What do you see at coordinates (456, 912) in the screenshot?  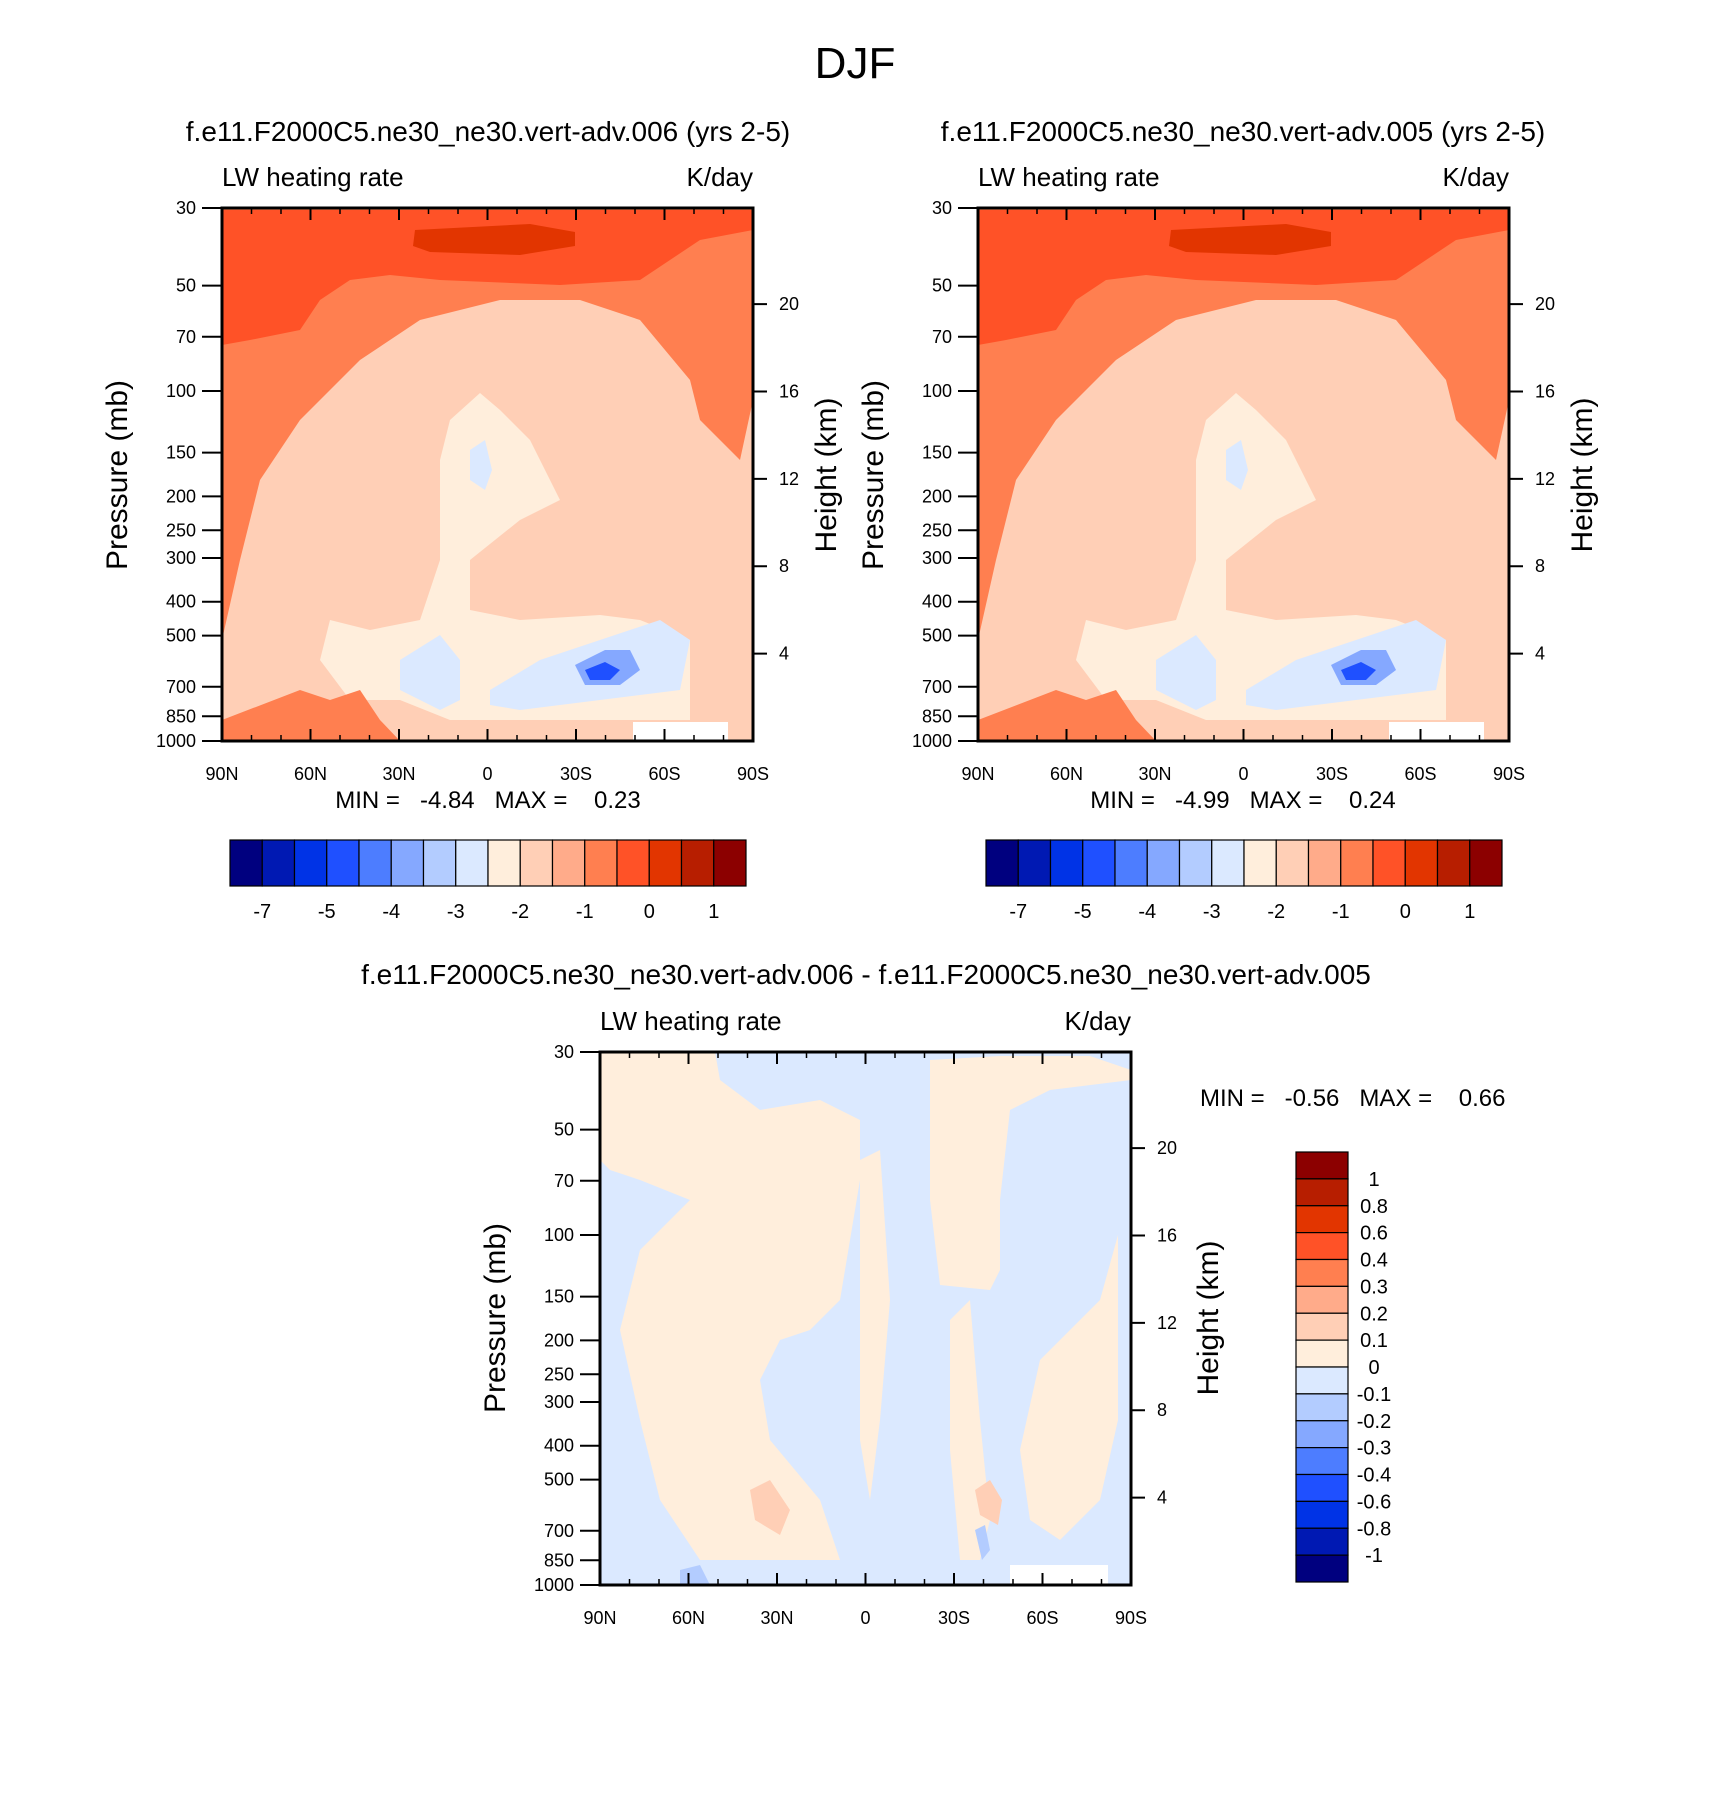 I see `colorbar-label: -3` at bounding box center [456, 912].